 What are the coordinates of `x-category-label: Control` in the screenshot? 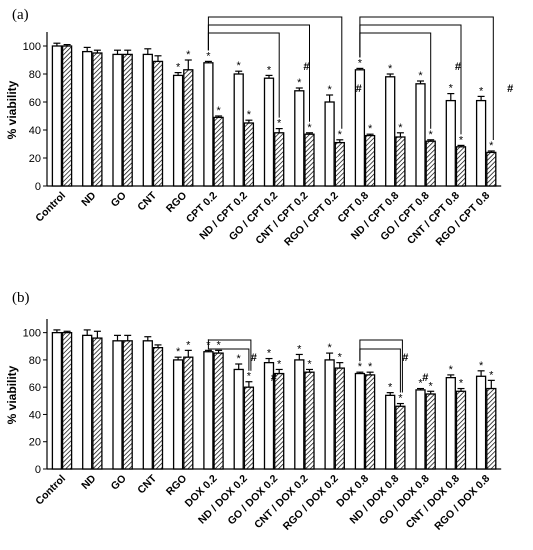 It's located at (50, 207).